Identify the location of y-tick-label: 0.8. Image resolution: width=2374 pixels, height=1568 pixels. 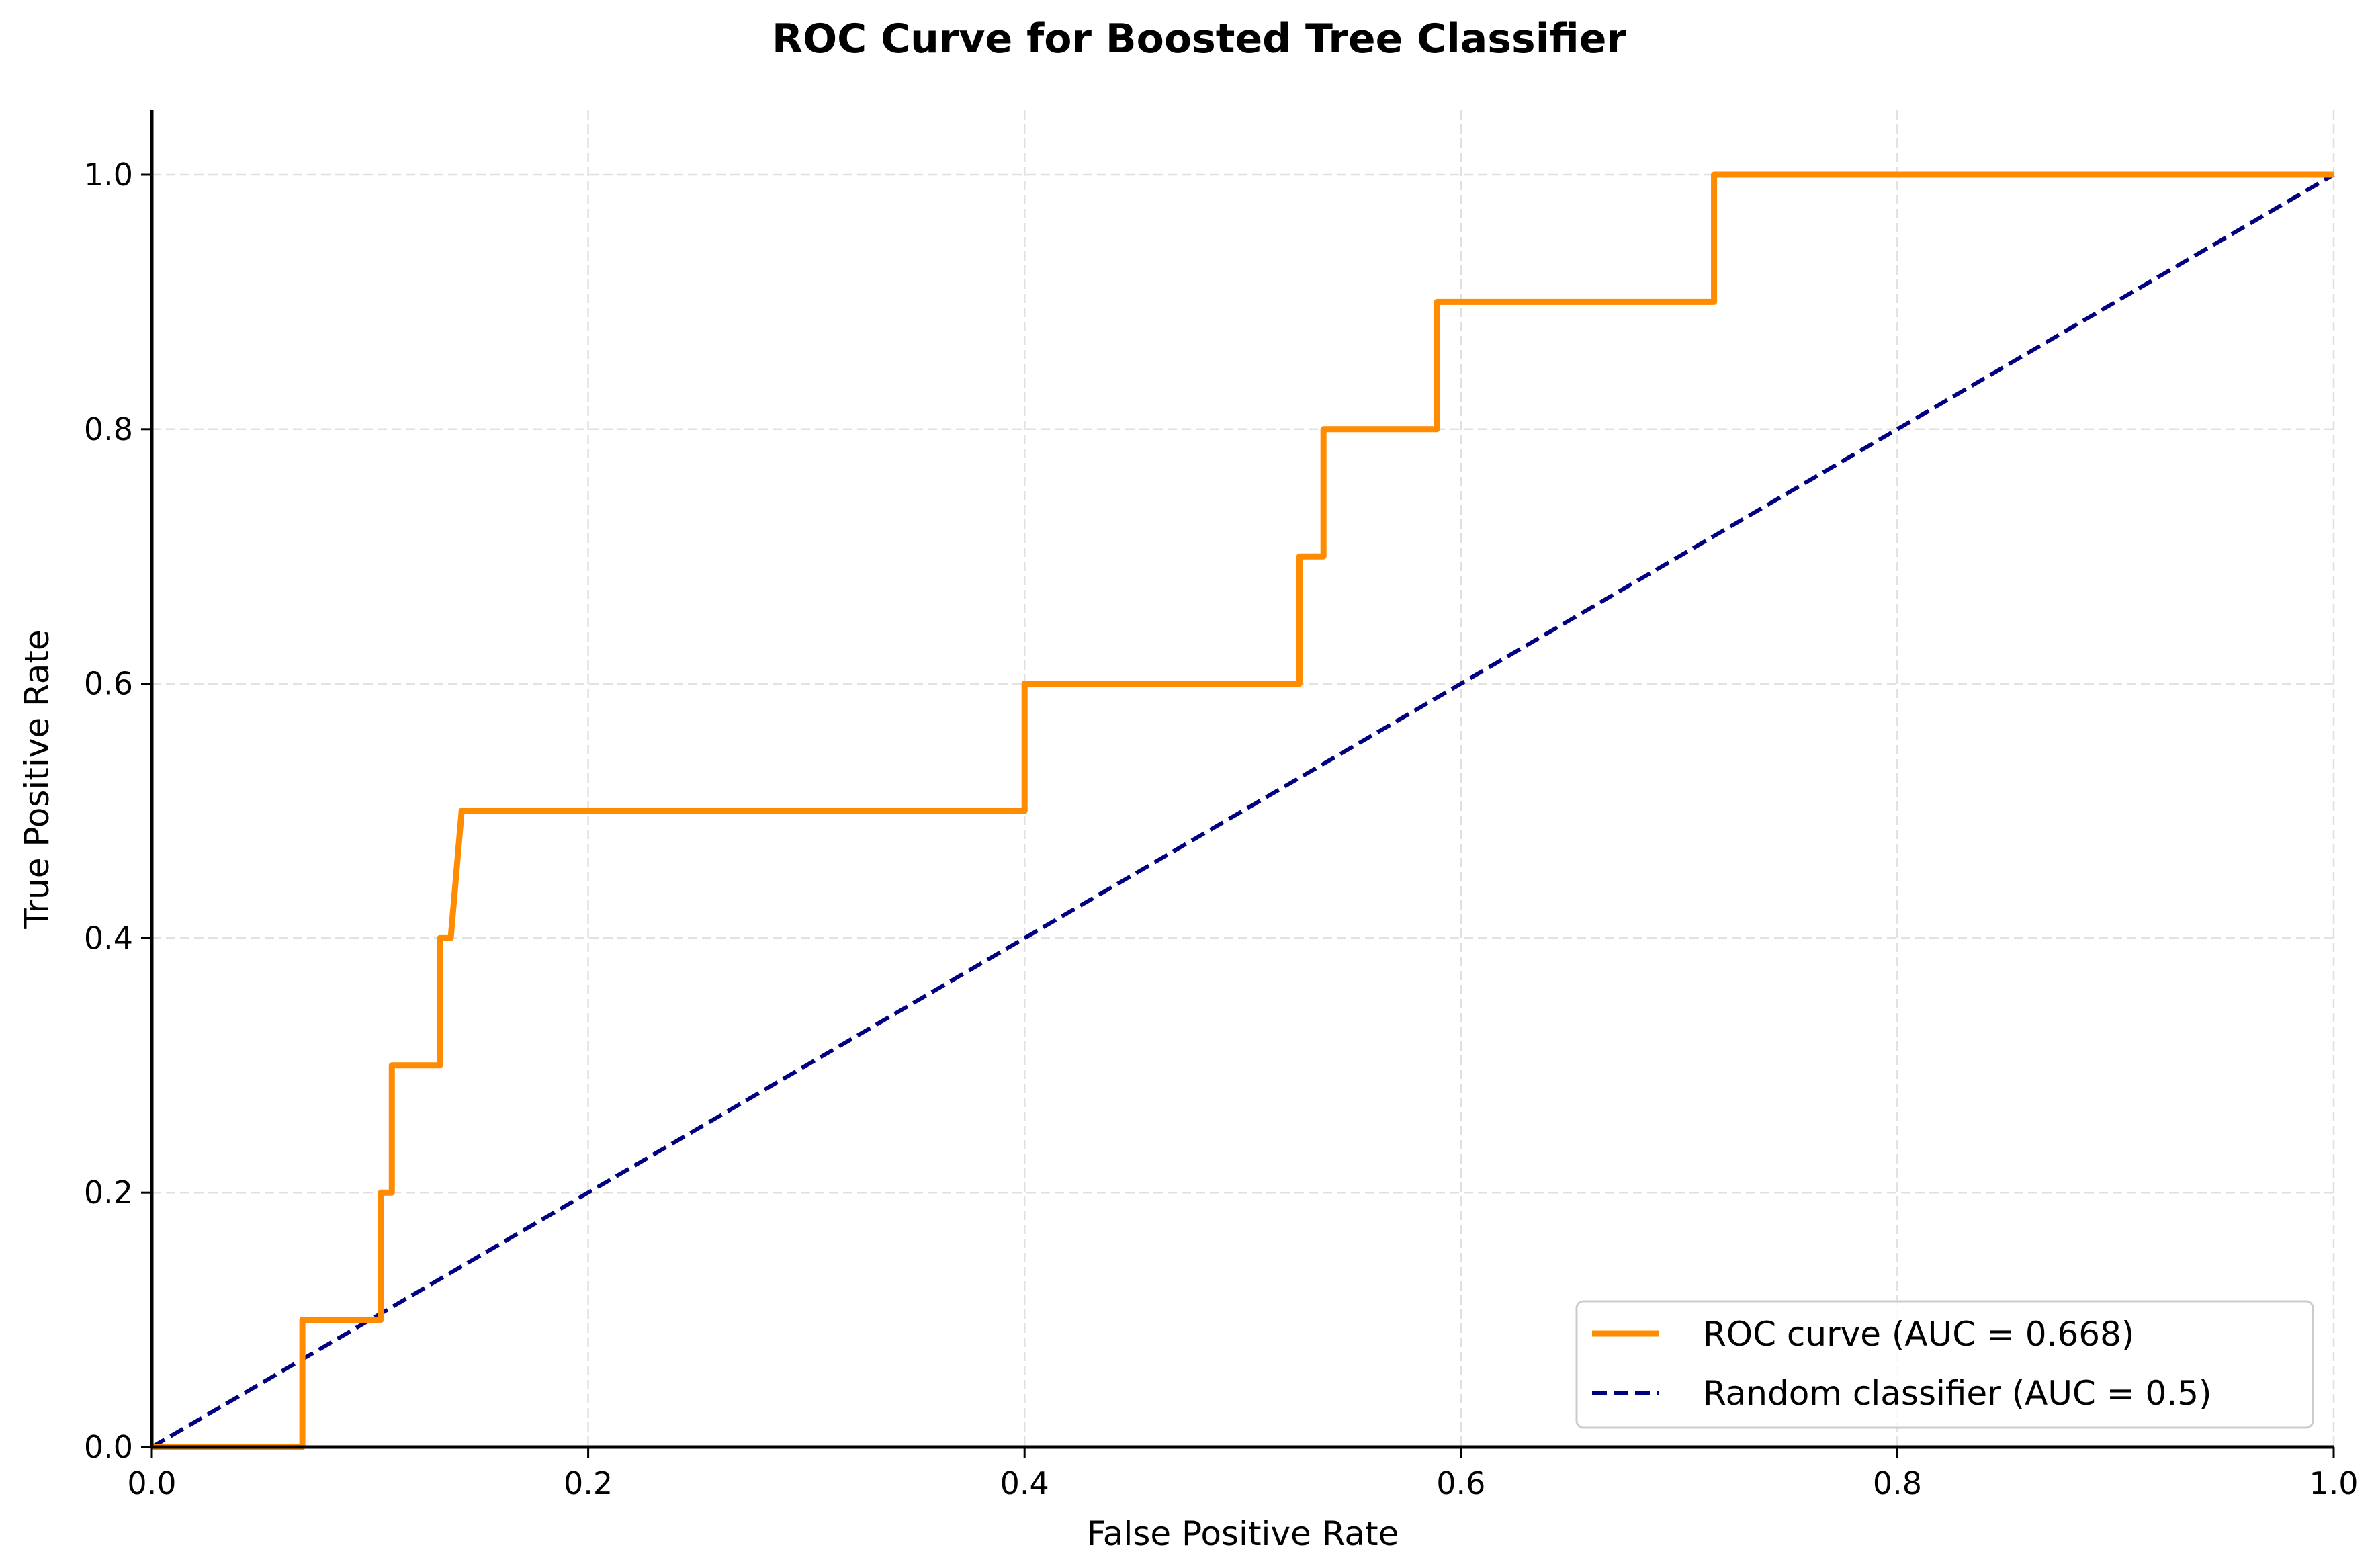
(108, 429).